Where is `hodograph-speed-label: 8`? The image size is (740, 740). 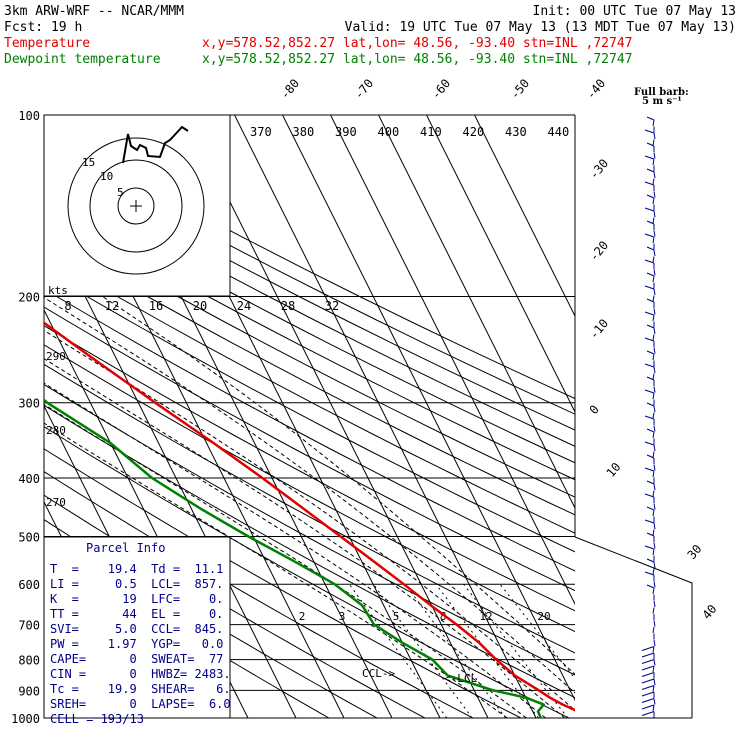 hodograph-speed-label: 8 is located at coordinates (67, 306).